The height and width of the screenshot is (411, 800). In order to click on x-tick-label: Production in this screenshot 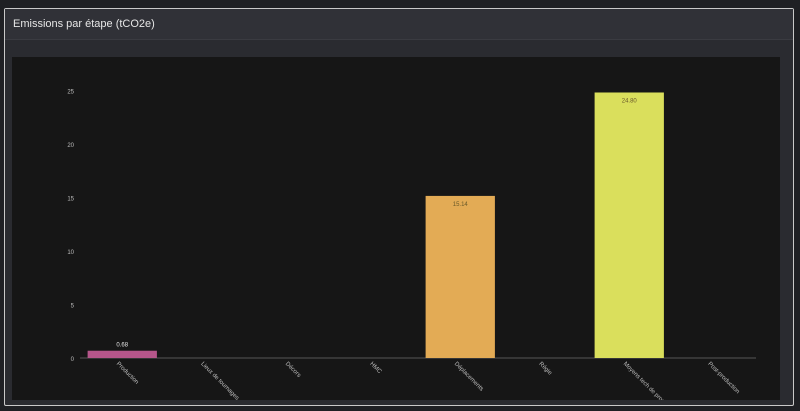, I will do `click(127, 373)`.